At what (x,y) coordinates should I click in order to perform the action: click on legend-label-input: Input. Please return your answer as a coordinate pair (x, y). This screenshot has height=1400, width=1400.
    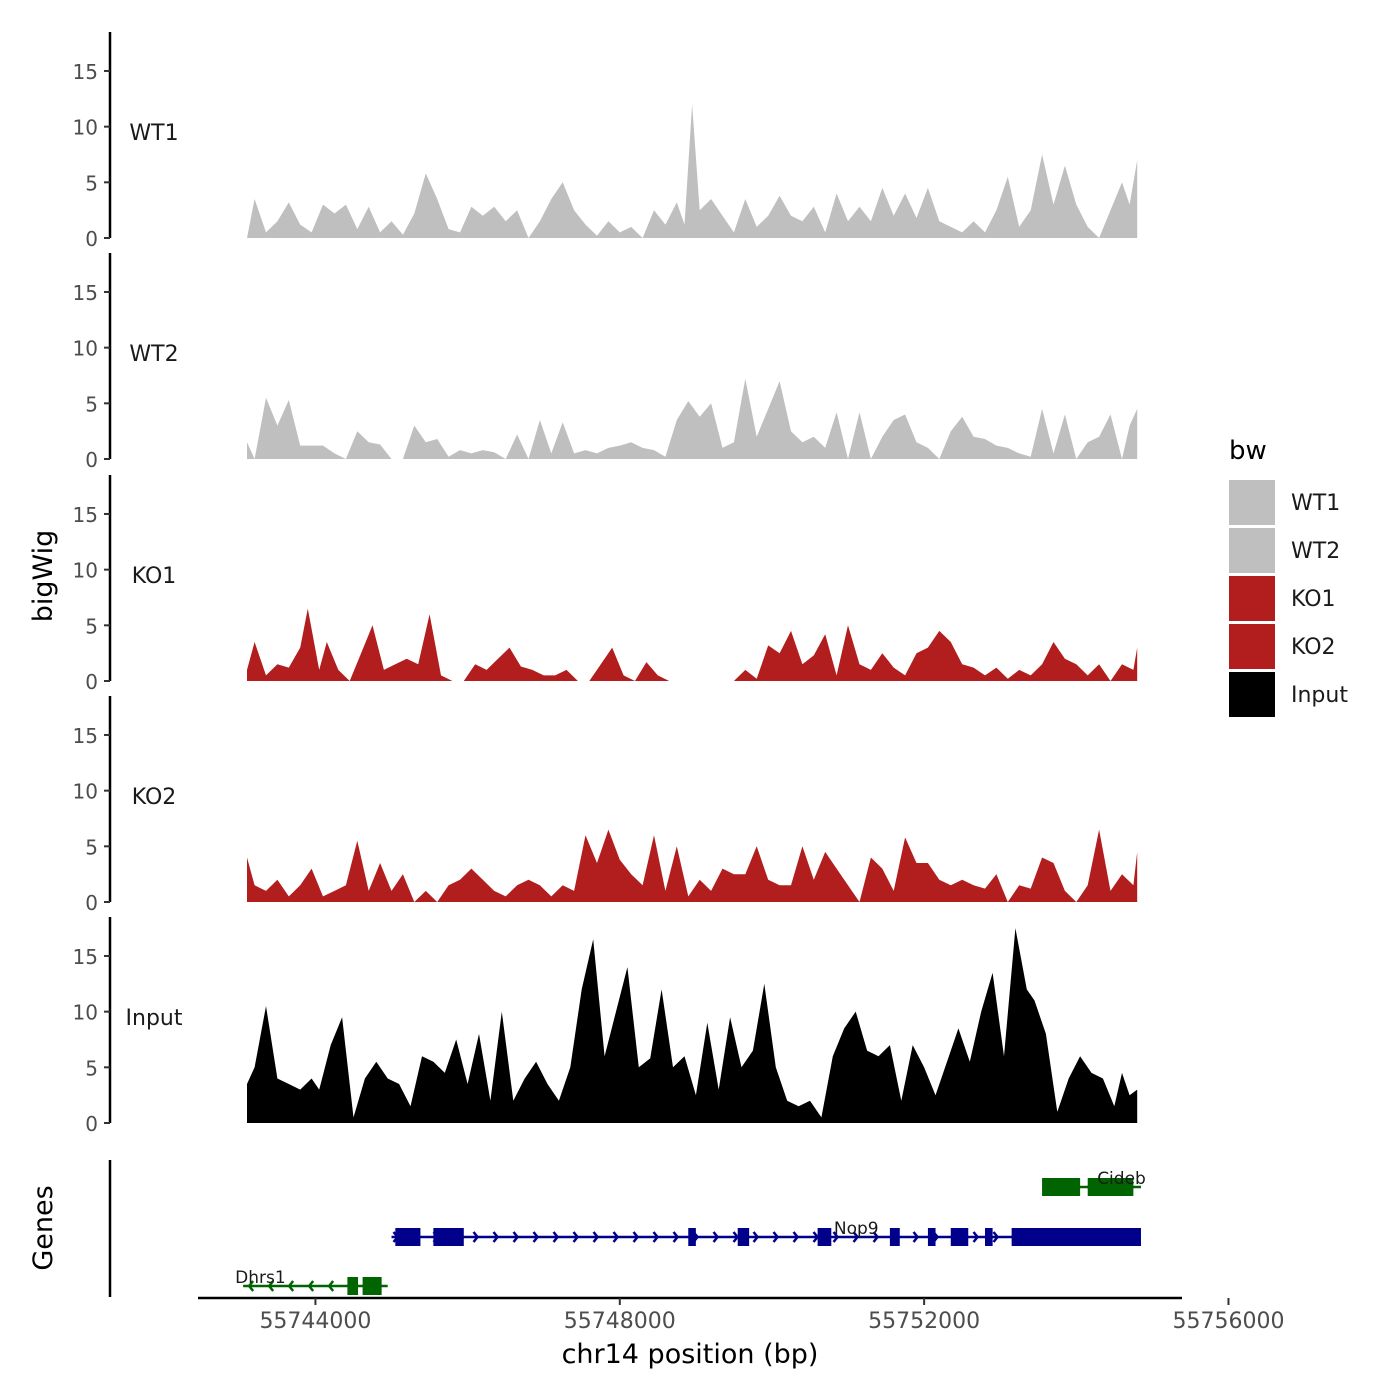
    Looking at the image, I should click on (1319, 695).